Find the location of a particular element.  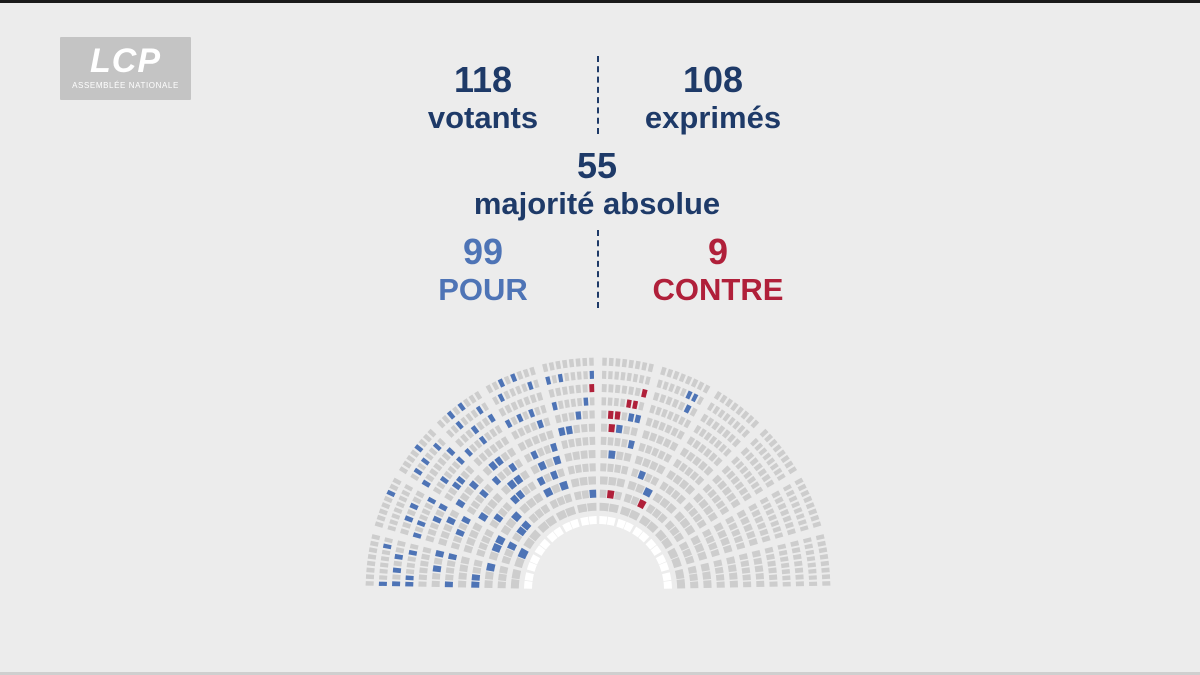

votants-label: votants is located at coordinates (483, 117).